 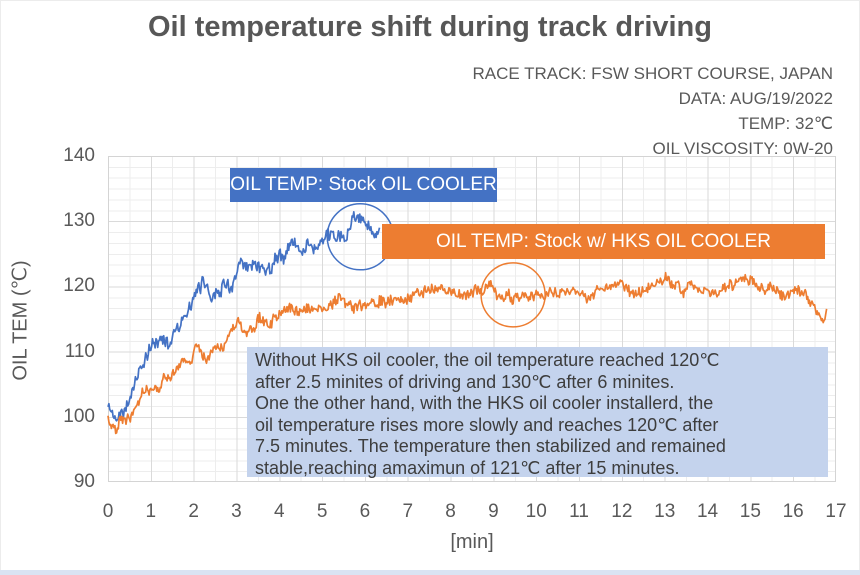 What do you see at coordinates (665, 511) in the screenshot?
I see `x-tick-label: 13` at bounding box center [665, 511].